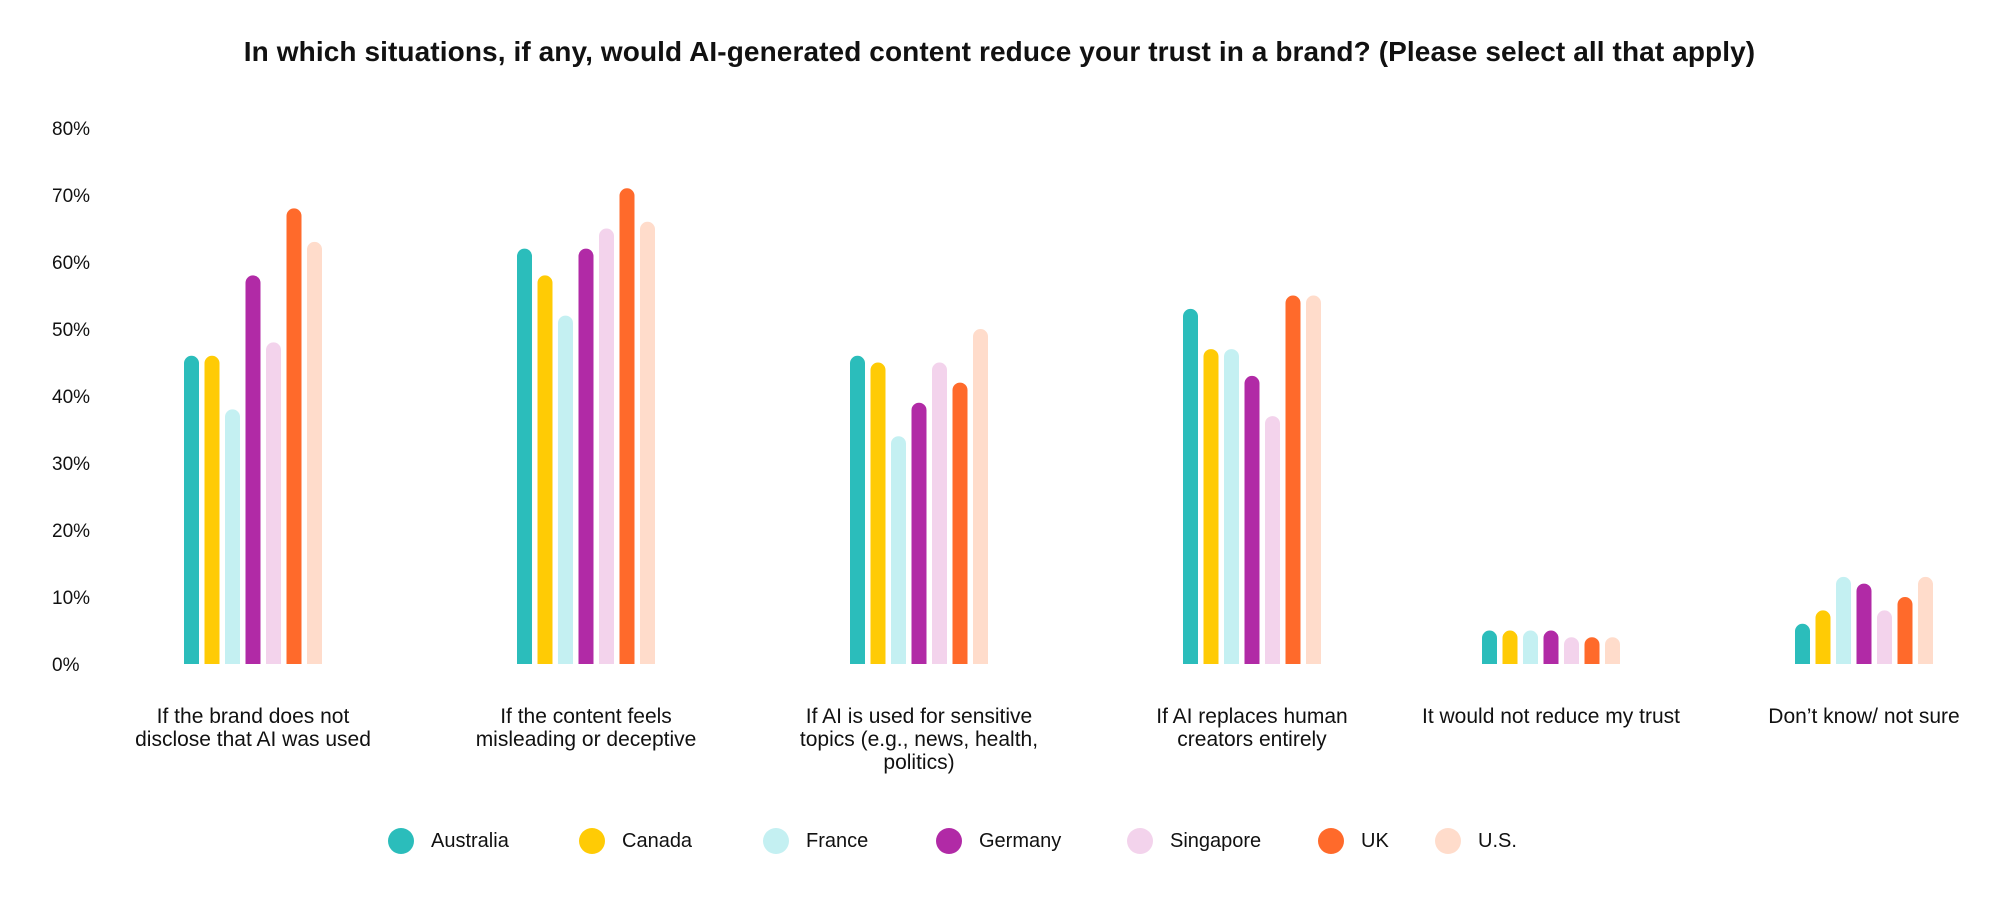  What do you see at coordinates (1823, 637) in the screenshot?
I see `bar-canada-cat6` at bounding box center [1823, 637].